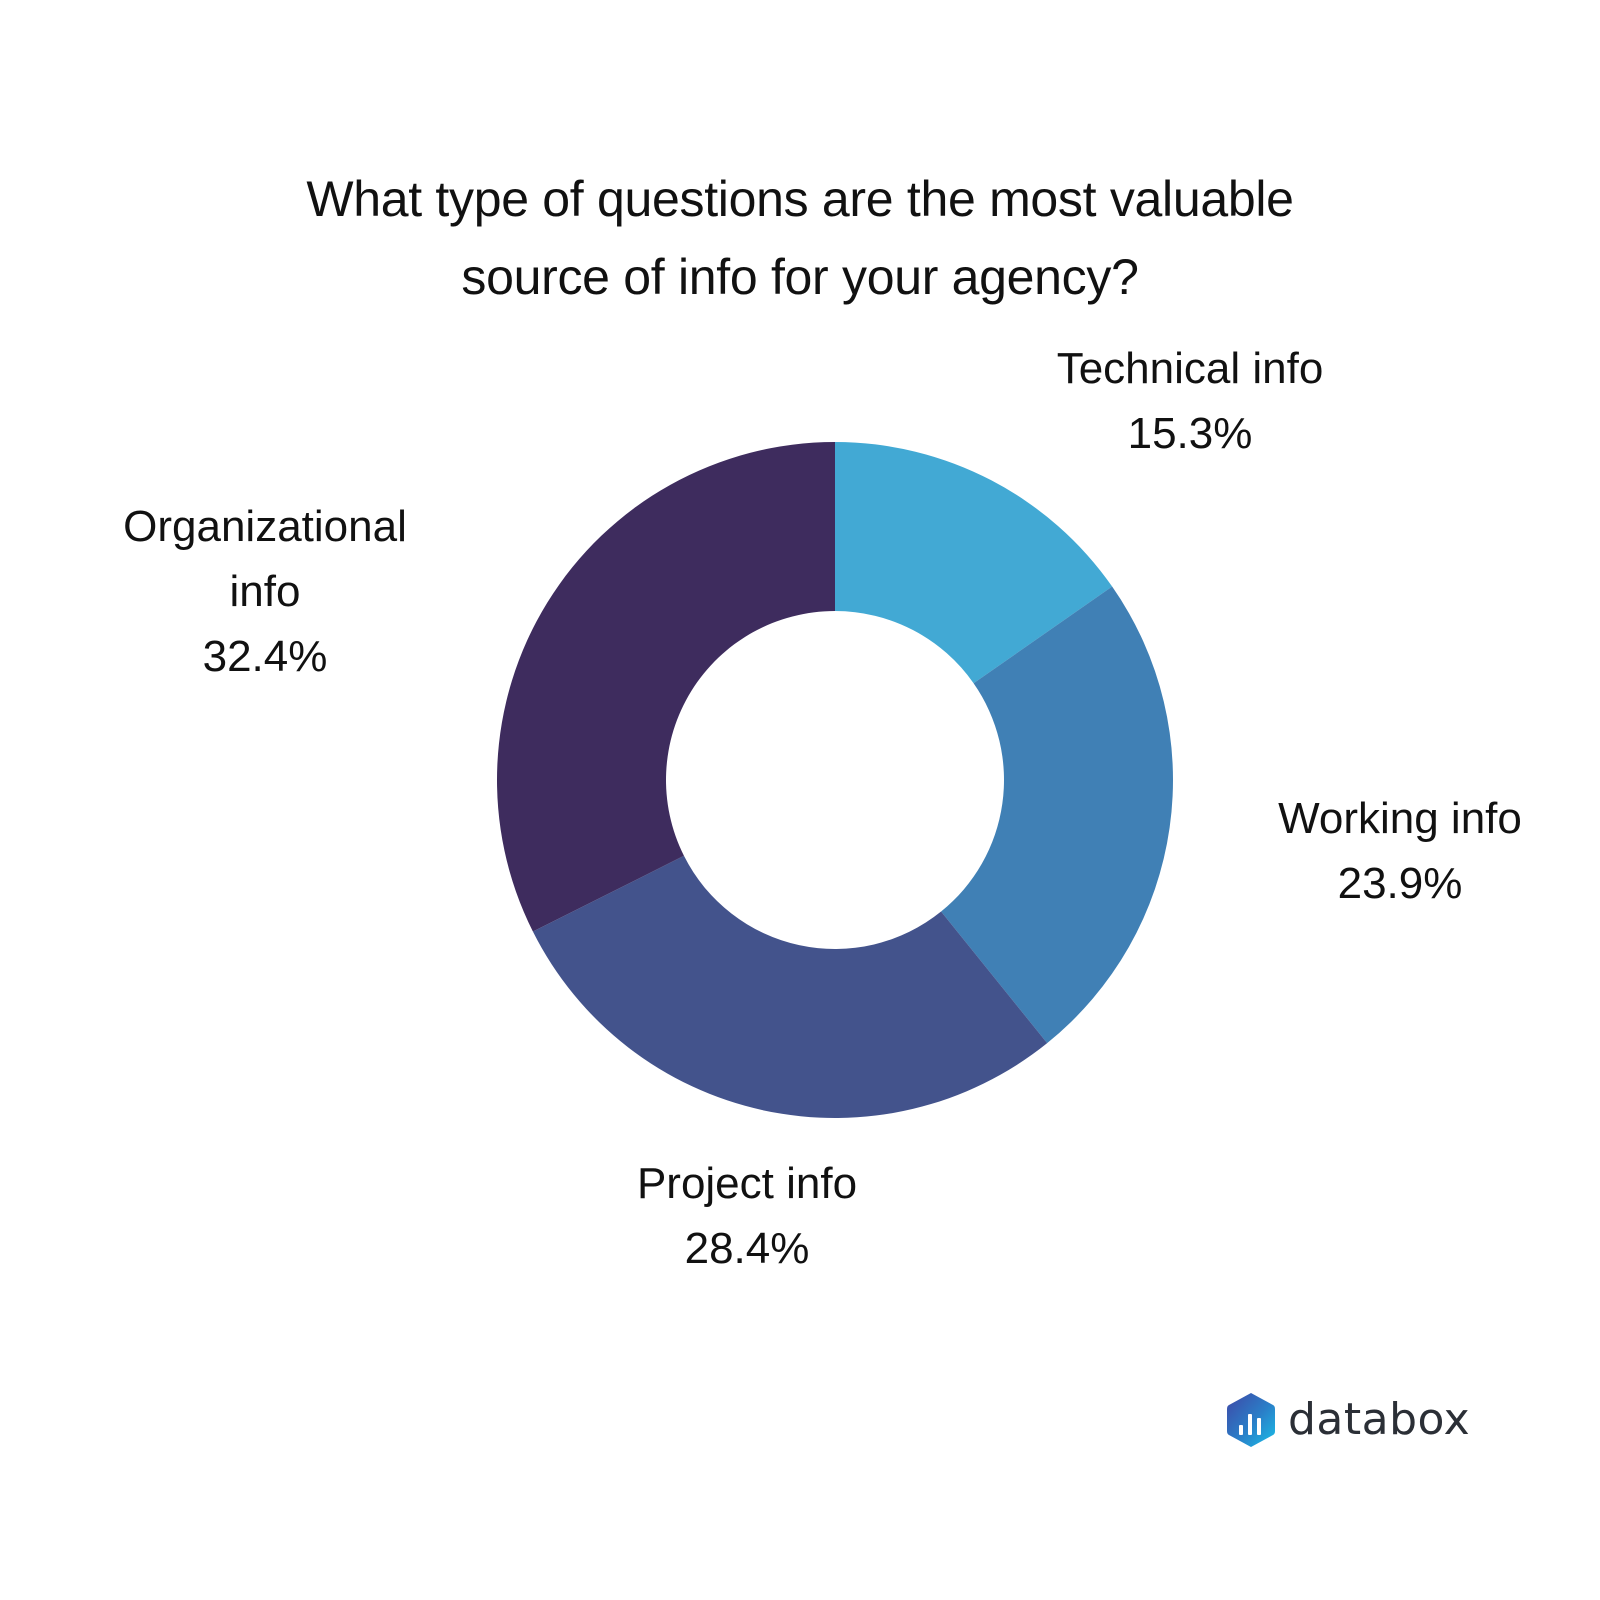  Describe the element at coordinates (265, 526) in the screenshot. I see `label-organizational-name-1: Organizational` at that location.